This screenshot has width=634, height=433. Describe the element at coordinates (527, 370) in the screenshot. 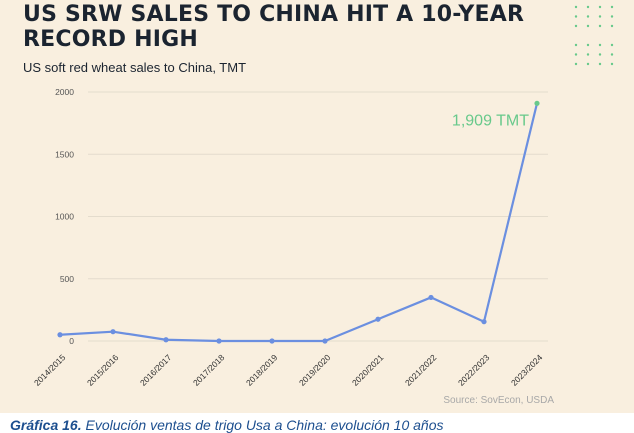

I see `x-tick-label: 2023/2024` at that location.